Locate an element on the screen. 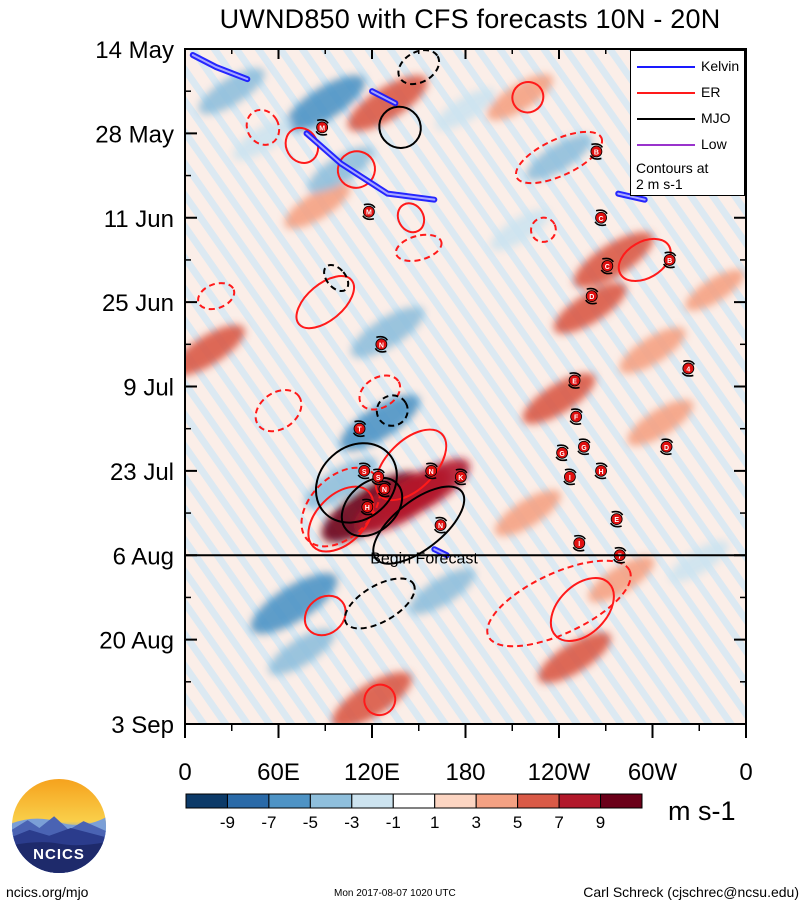 This screenshot has width=809, height=907. cyclone-label: D is located at coordinates (591, 297).